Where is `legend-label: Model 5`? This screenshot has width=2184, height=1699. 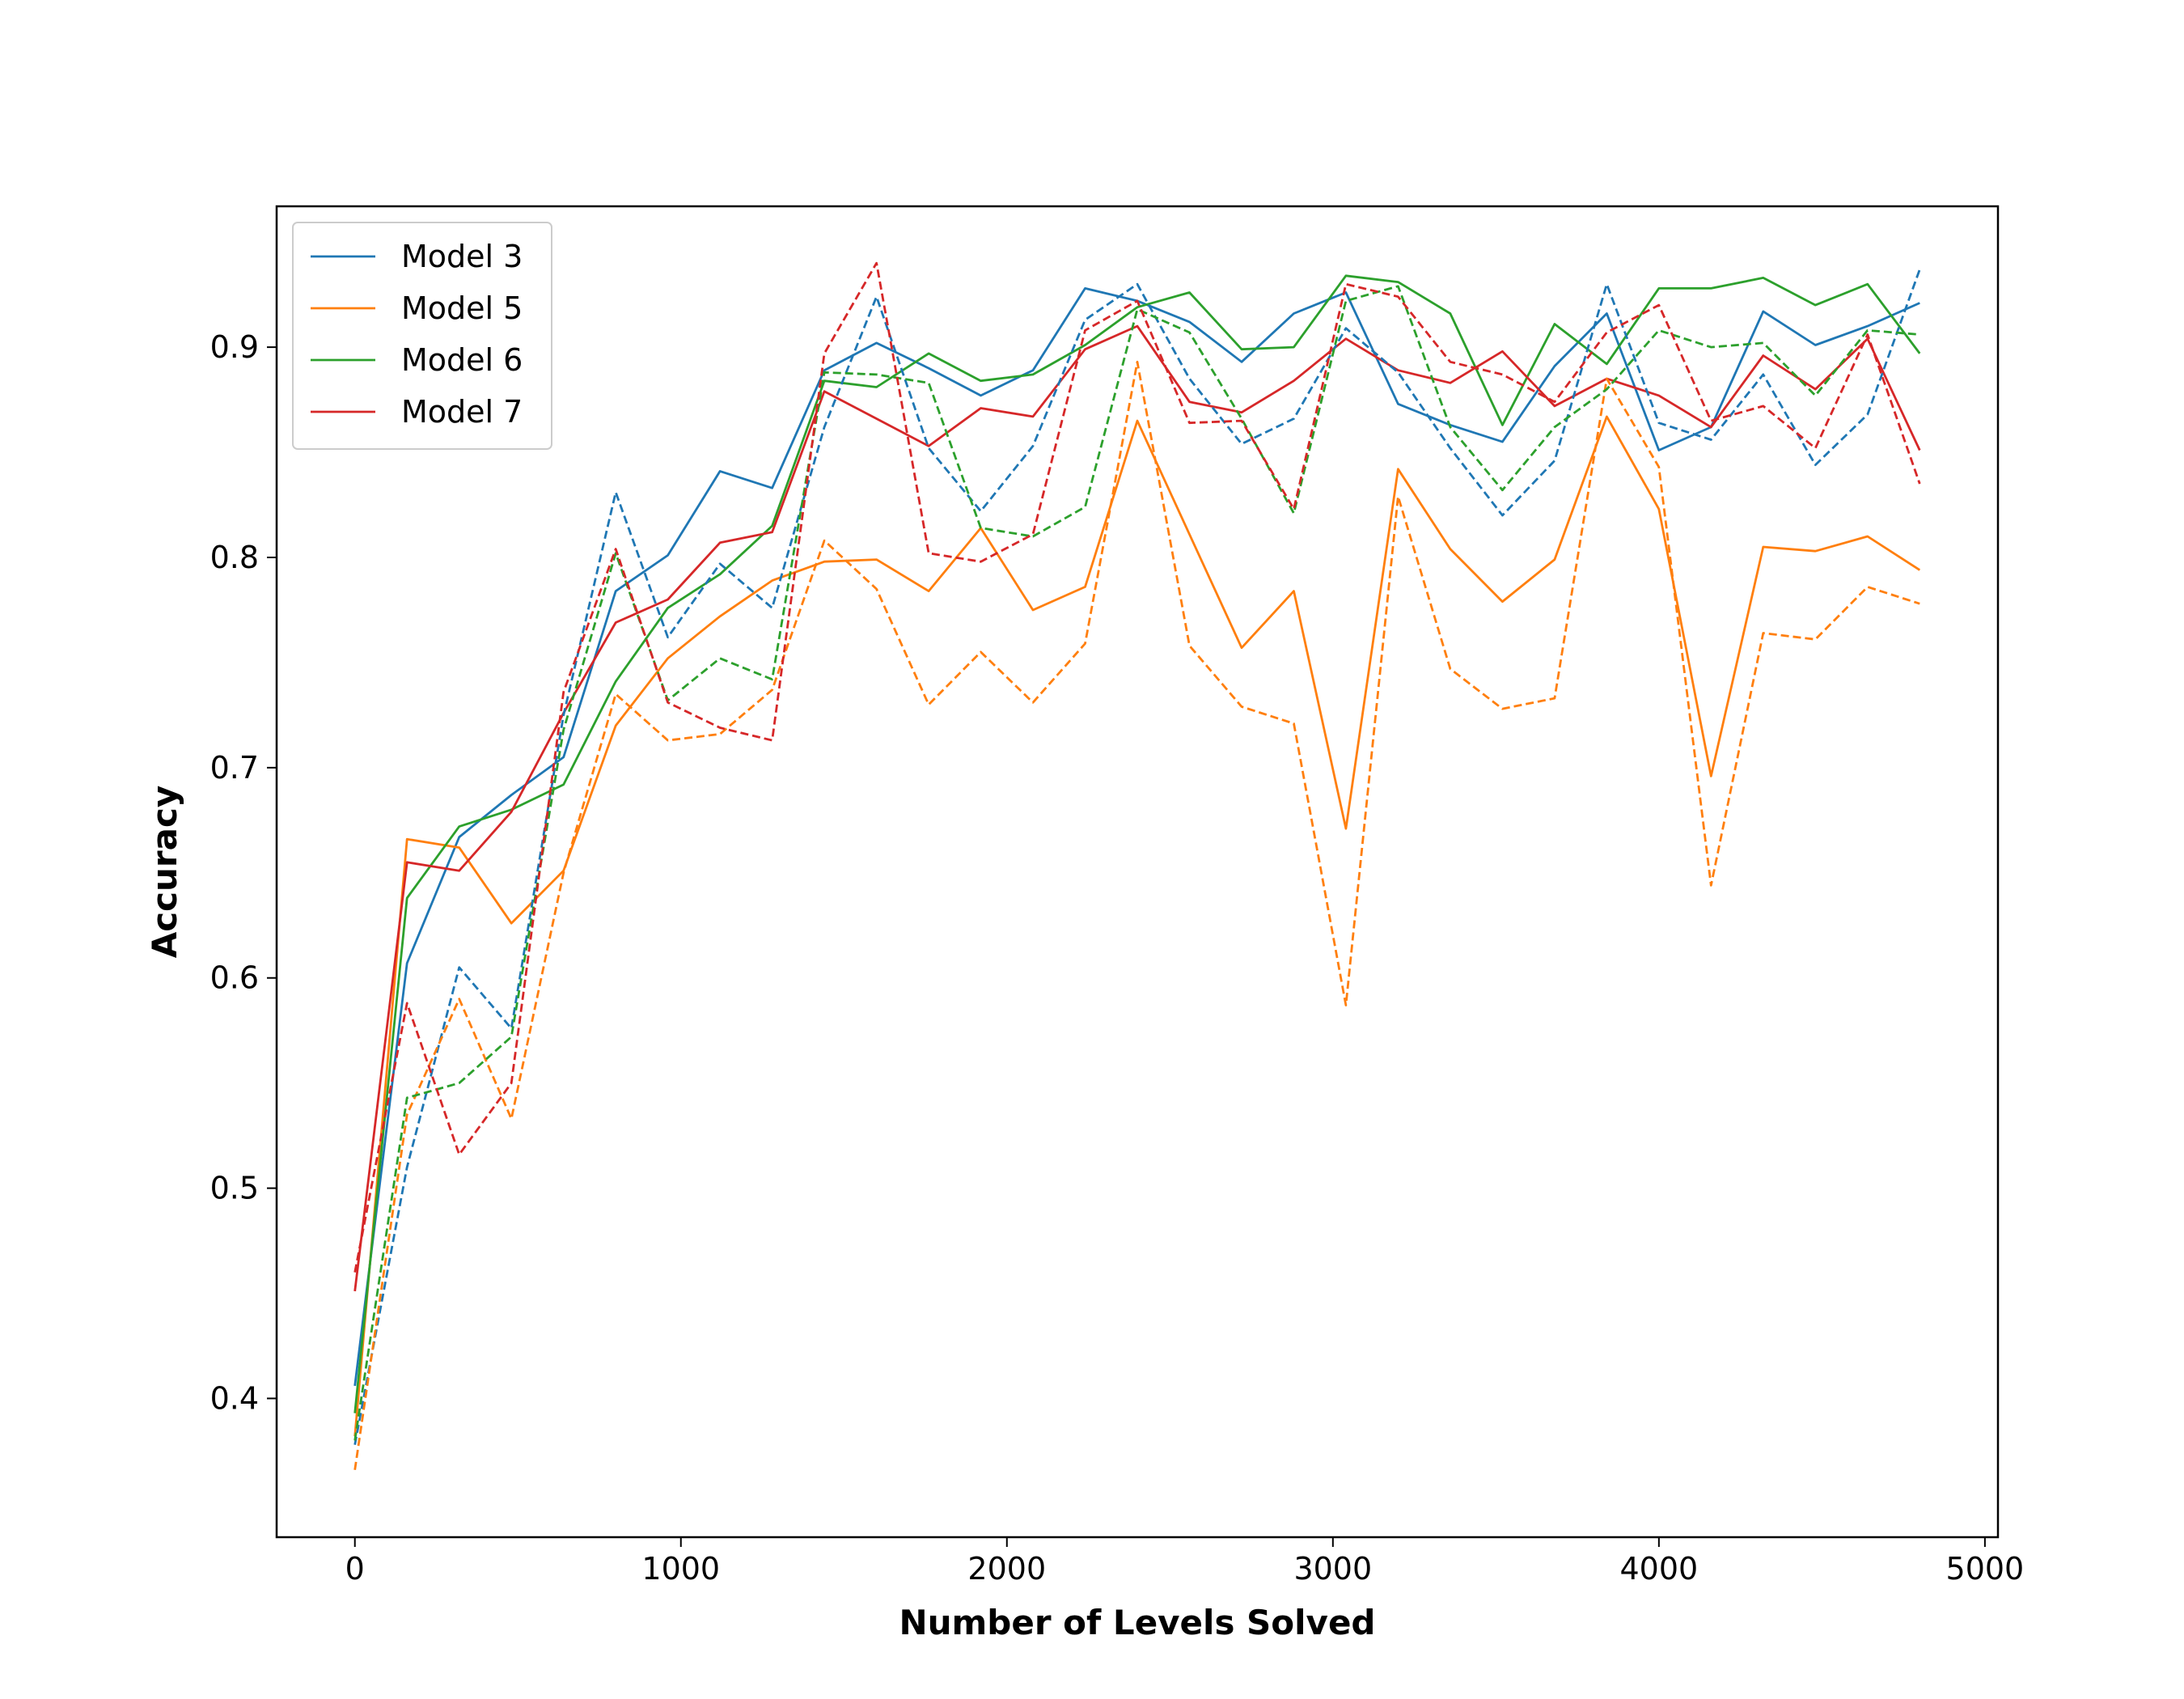 legend-label: Model 5 is located at coordinates (462, 308).